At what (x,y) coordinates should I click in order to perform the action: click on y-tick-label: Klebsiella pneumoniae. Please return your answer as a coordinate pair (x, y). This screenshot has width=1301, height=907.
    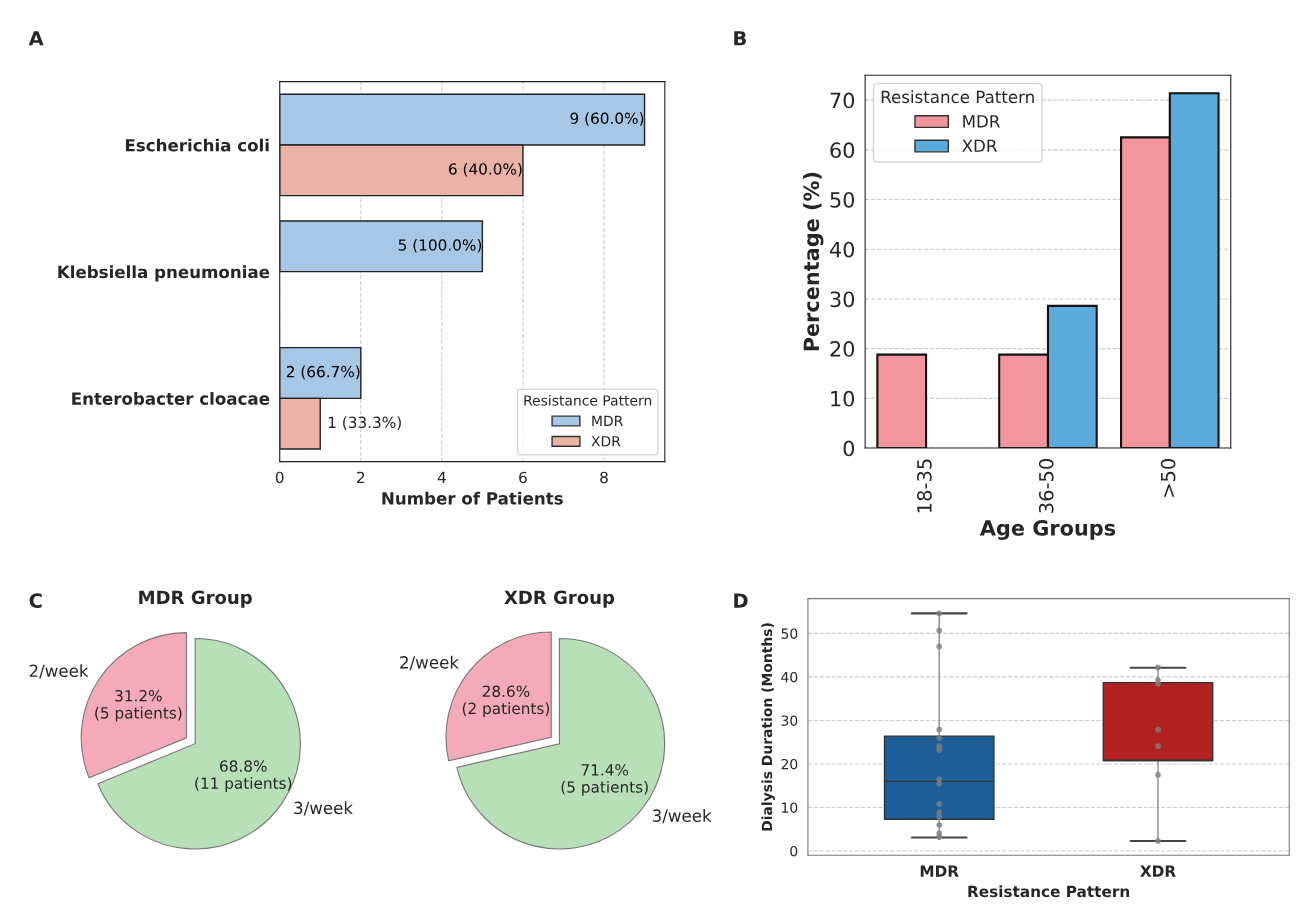
    Looking at the image, I should click on (164, 273).